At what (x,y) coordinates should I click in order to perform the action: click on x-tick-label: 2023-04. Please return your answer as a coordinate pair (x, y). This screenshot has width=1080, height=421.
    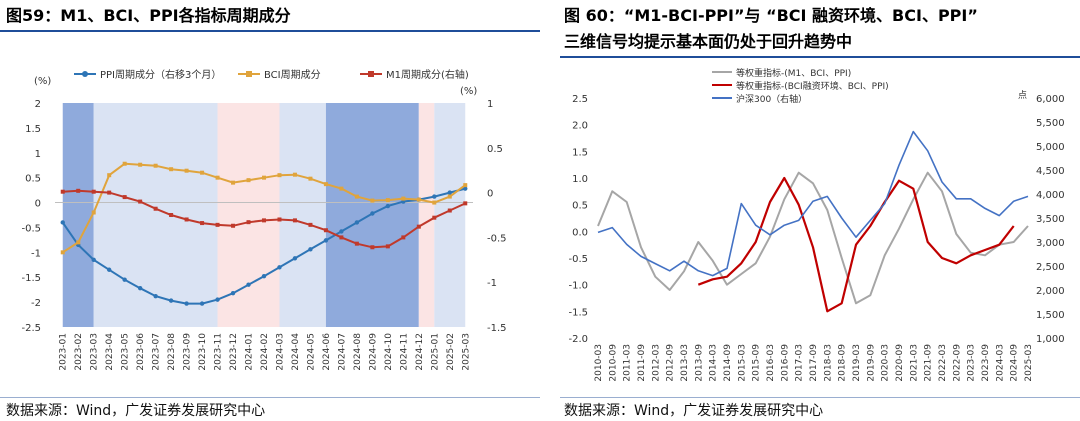
    Looking at the image, I should click on (110, 352).